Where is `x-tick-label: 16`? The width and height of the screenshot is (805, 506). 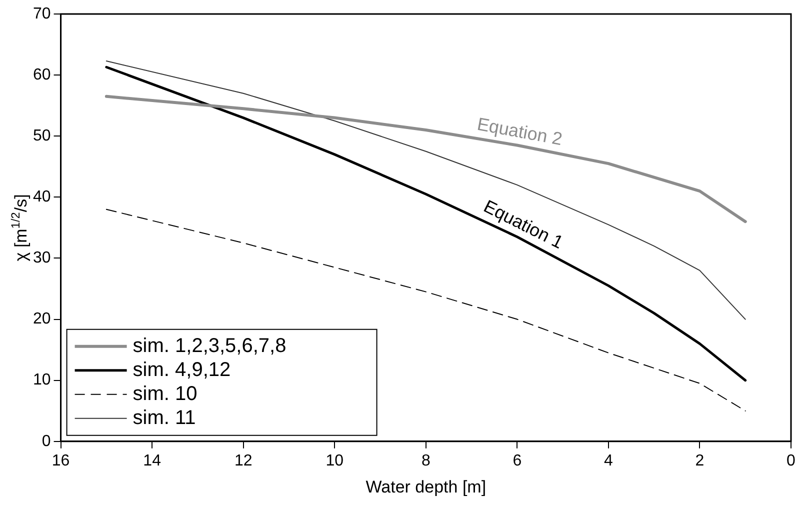
x-tick-label: 16 is located at coordinates (61, 461).